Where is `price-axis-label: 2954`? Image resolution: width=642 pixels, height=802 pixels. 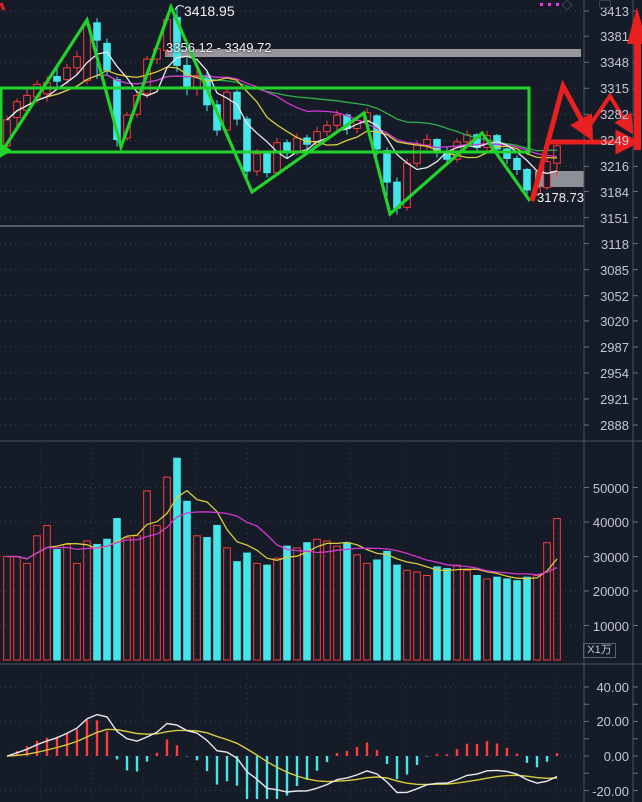
price-axis-label: 2954 is located at coordinates (614, 373).